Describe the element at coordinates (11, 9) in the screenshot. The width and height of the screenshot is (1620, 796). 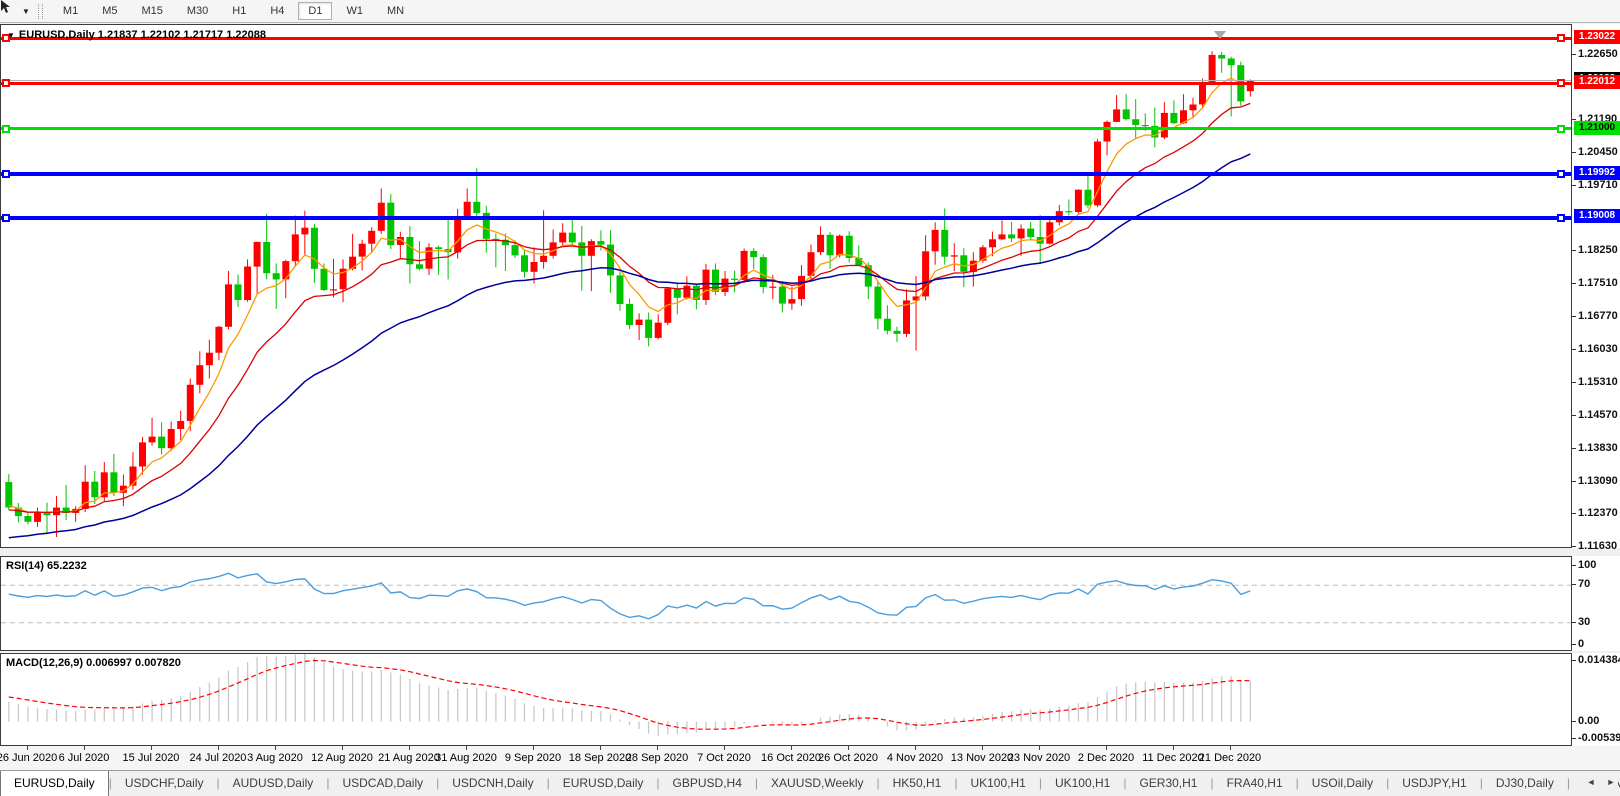
I see `cursor-tool-icon` at that location.